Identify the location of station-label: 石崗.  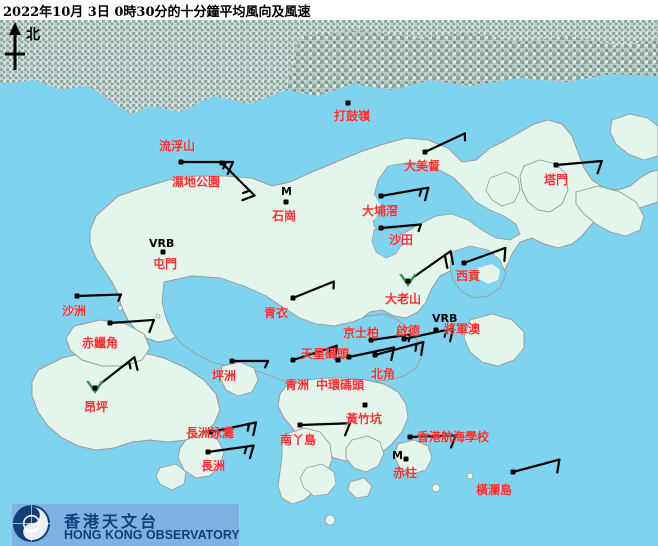
(284, 216).